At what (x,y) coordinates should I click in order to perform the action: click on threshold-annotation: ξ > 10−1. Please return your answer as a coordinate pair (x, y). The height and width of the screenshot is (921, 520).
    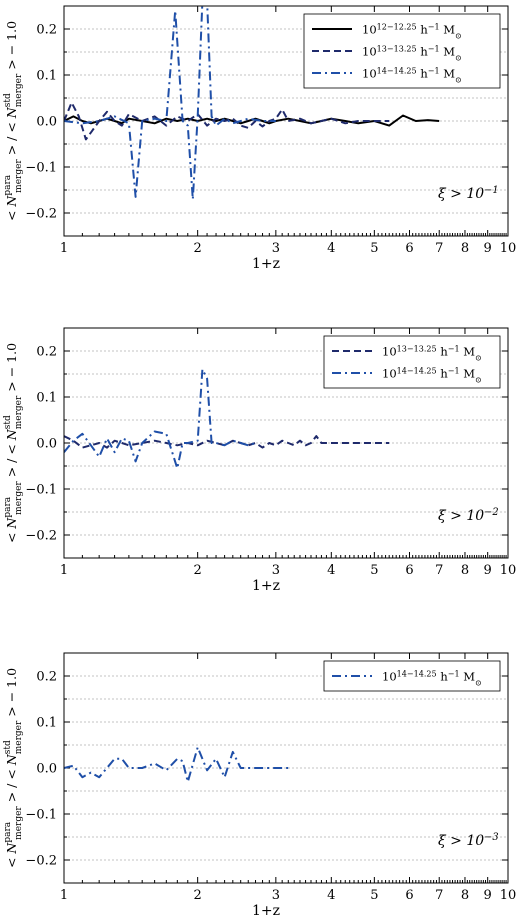
    Looking at the image, I should click on (468, 194).